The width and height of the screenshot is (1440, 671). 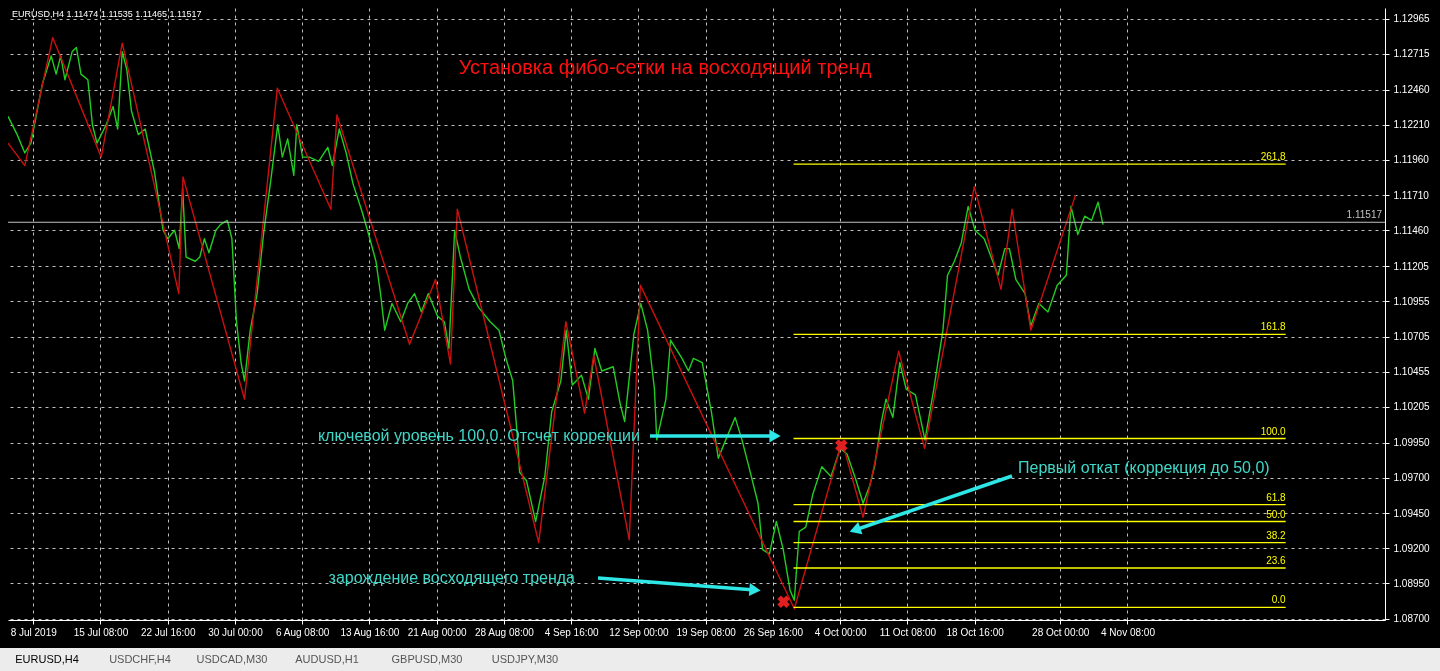 What do you see at coordinates (840, 632) in the screenshot?
I see `x-tick-label: 4 Oct 00:00` at bounding box center [840, 632].